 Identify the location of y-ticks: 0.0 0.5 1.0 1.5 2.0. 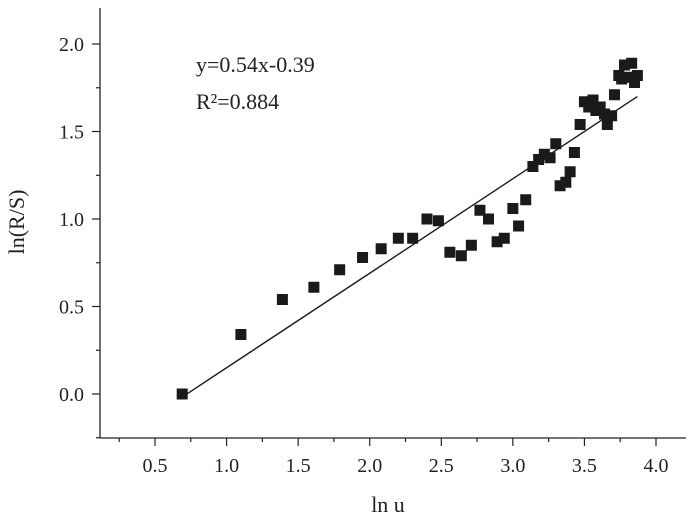
(79, 236).